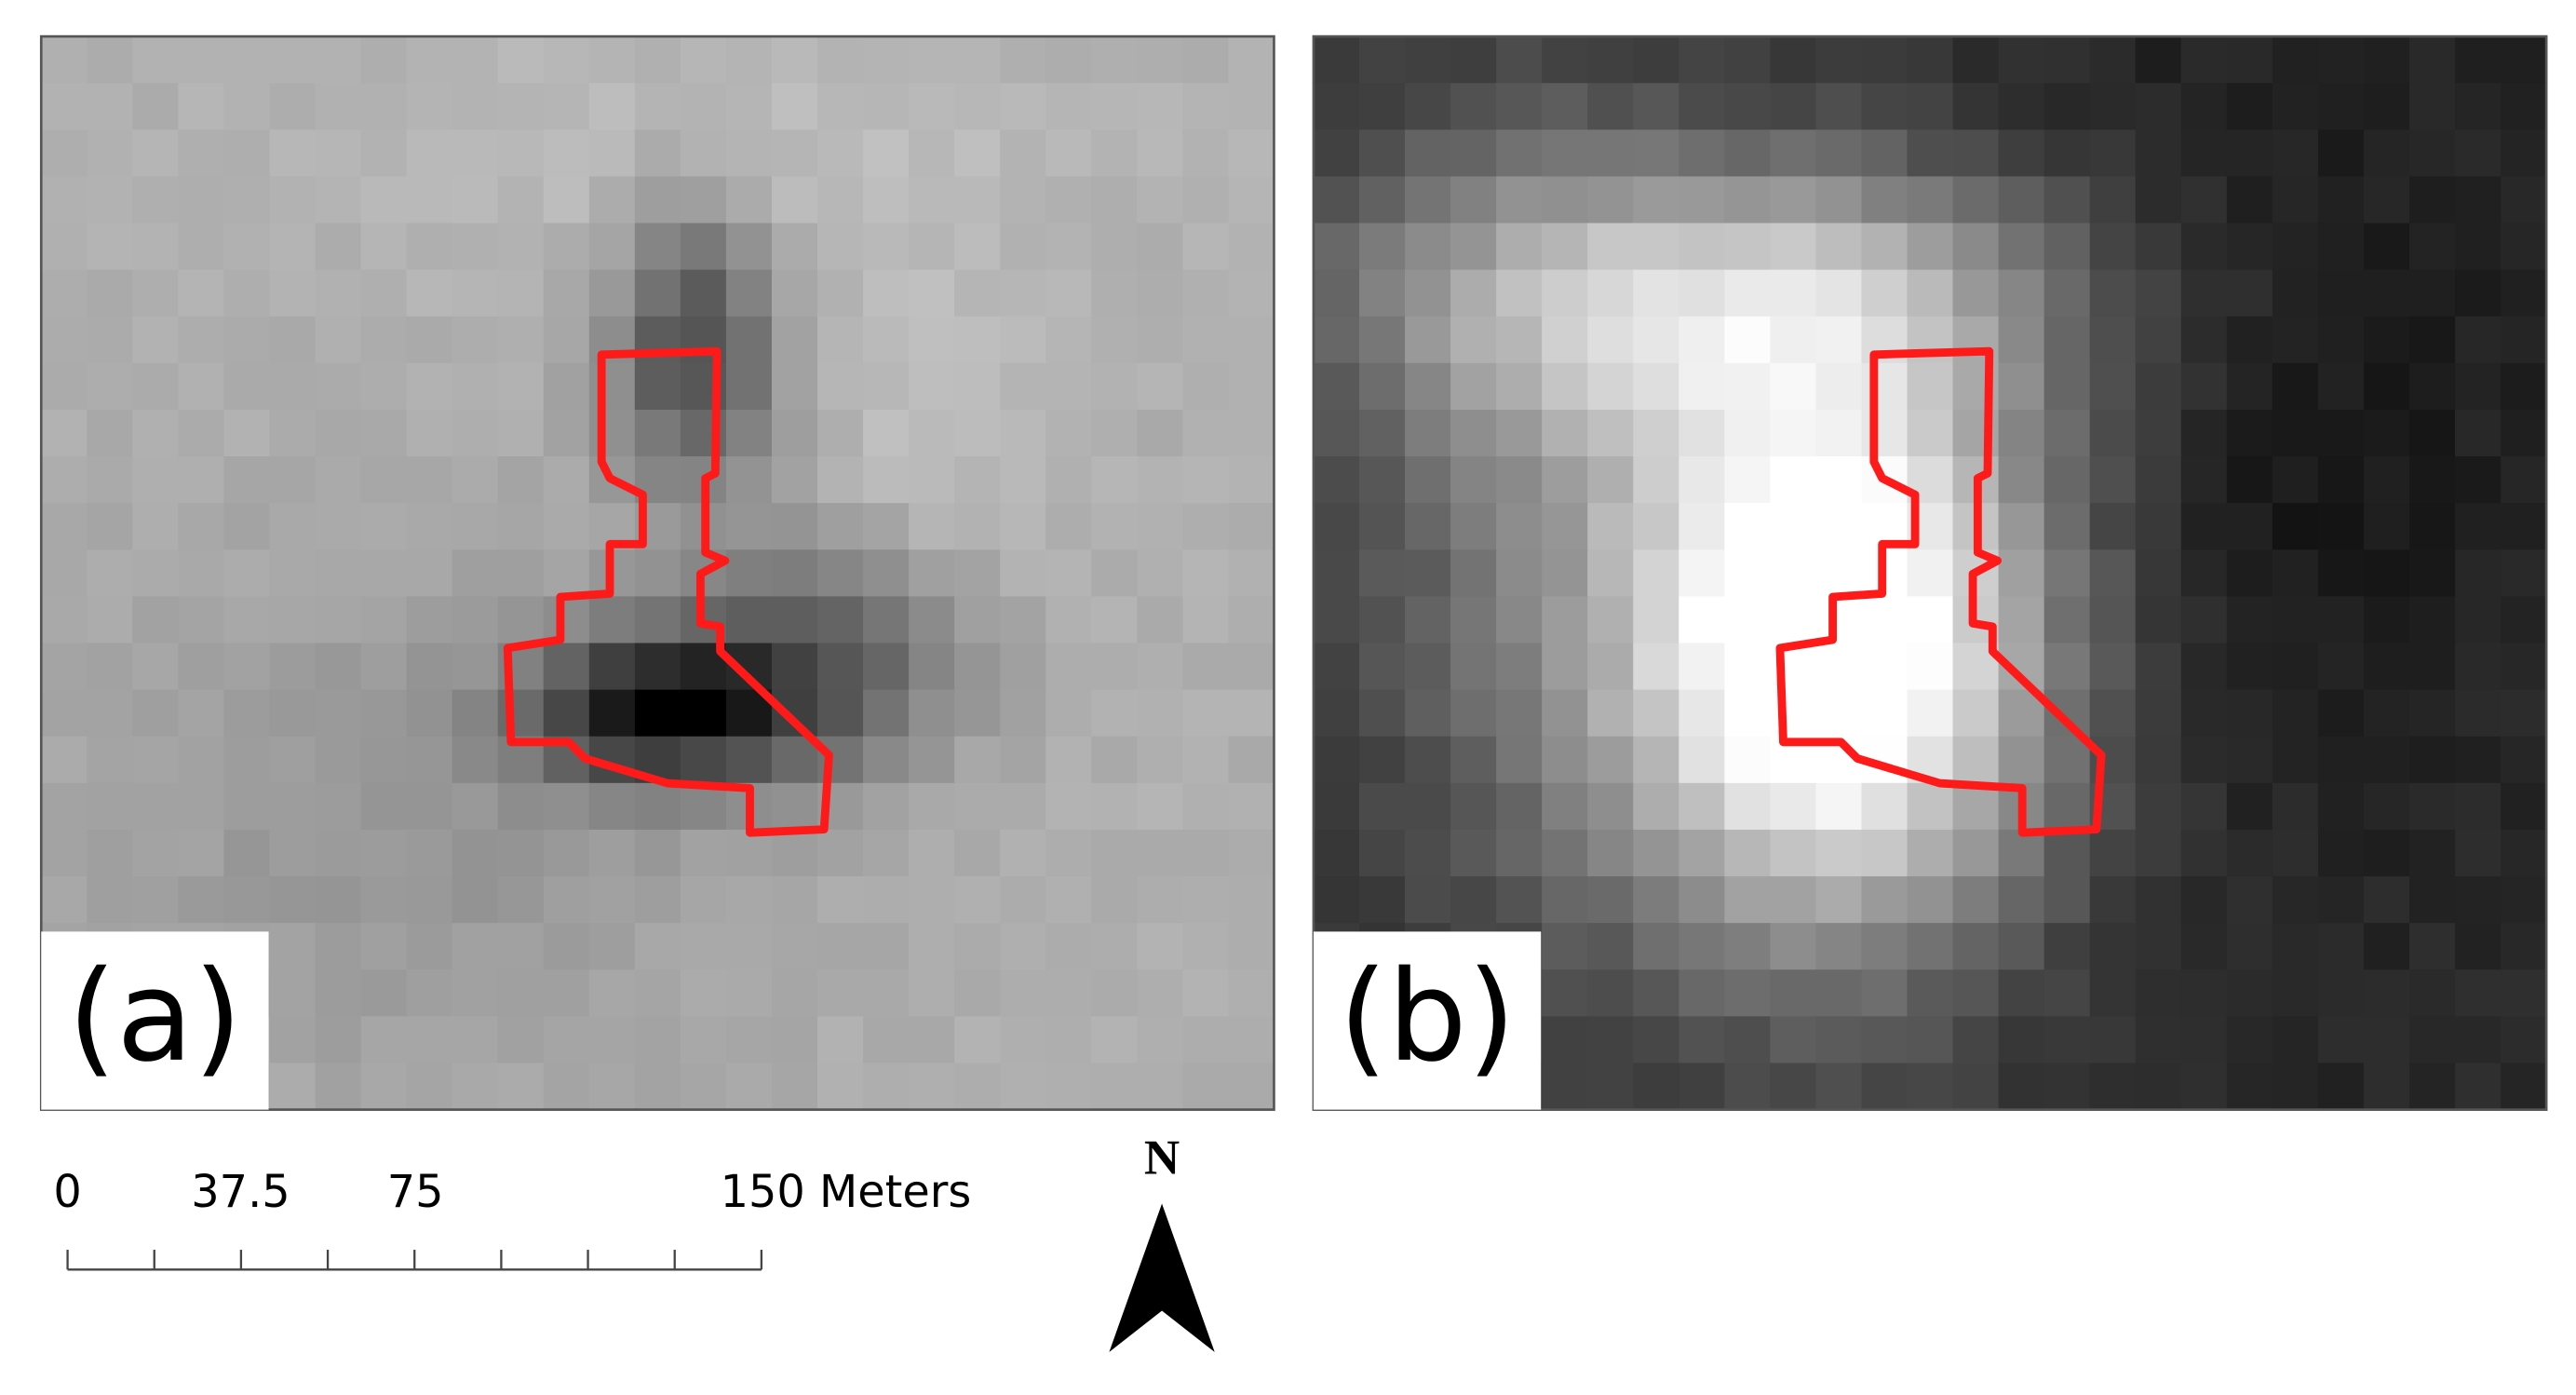 The width and height of the screenshot is (2576, 1395). What do you see at coordinates (1427, 1016) in the screenshot?
I see `panel-label: (b)` at bounding box center [1427, 1016].